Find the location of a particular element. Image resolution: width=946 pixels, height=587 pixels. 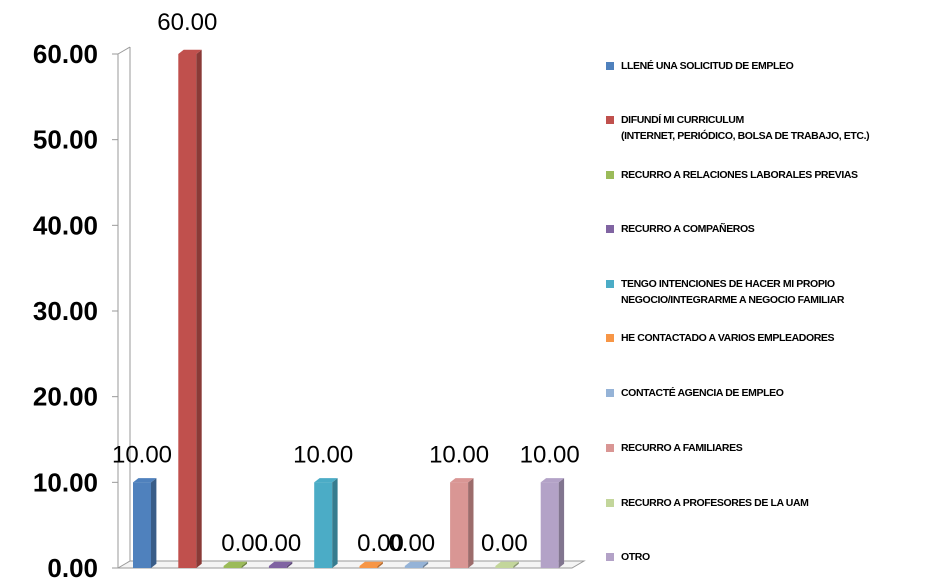

legend-label: RECURRO A FAMILIARES is located at coordinates (682, 448).